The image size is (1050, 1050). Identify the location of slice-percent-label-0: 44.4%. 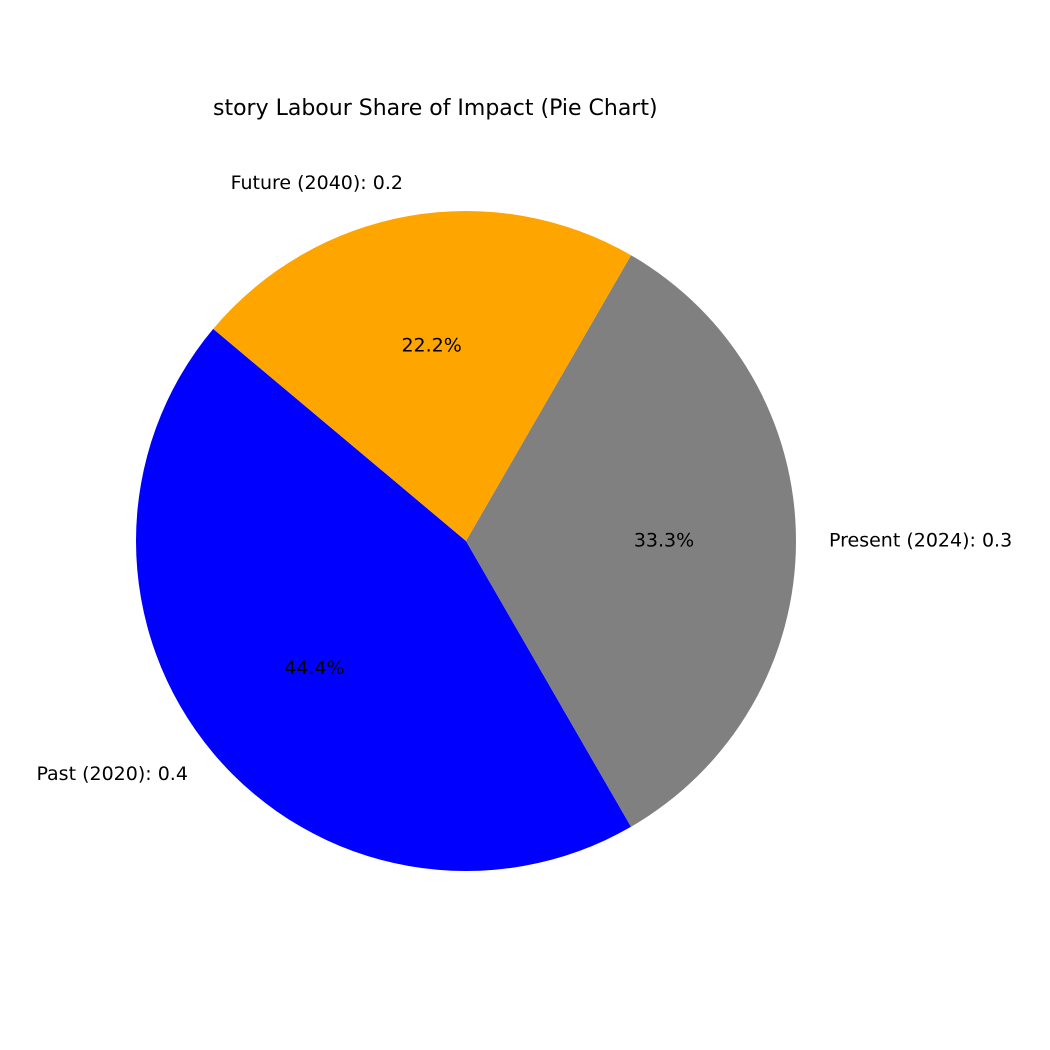
(314, 668).